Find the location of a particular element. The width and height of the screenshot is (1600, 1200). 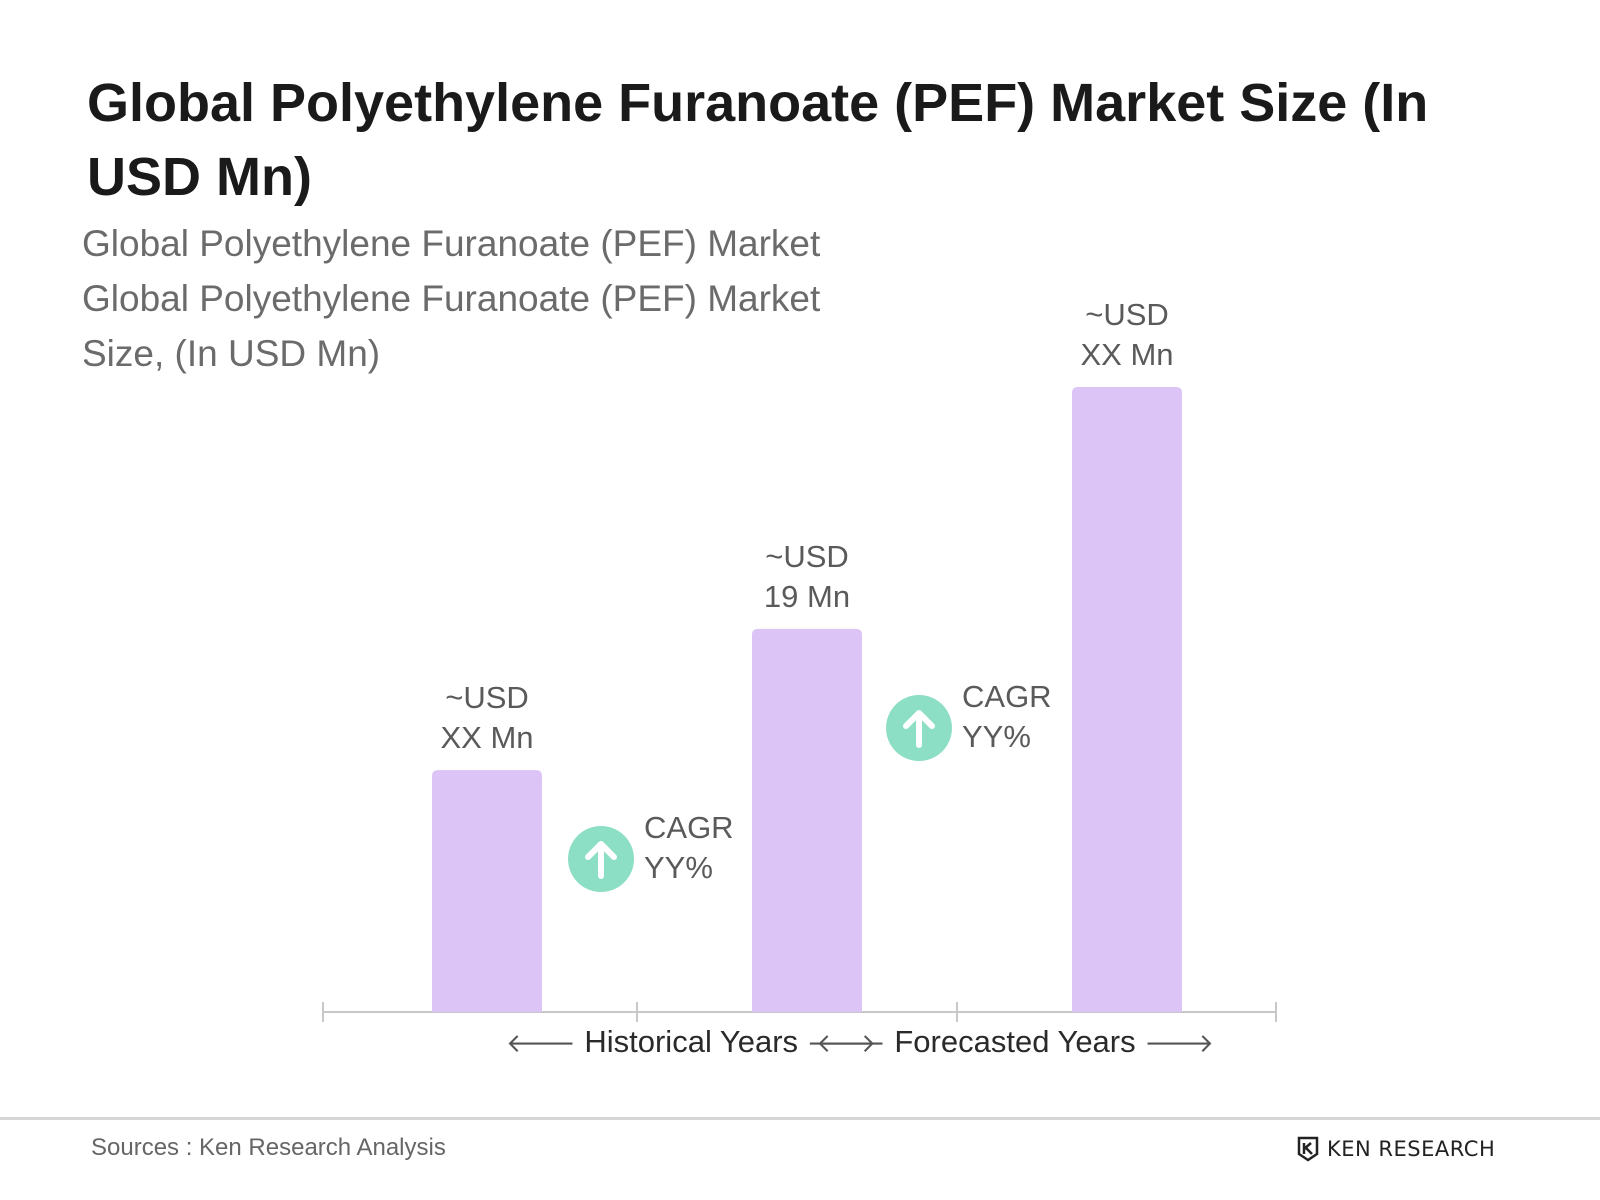

period-label: Historical Years is located at coordinates (691, 1041).